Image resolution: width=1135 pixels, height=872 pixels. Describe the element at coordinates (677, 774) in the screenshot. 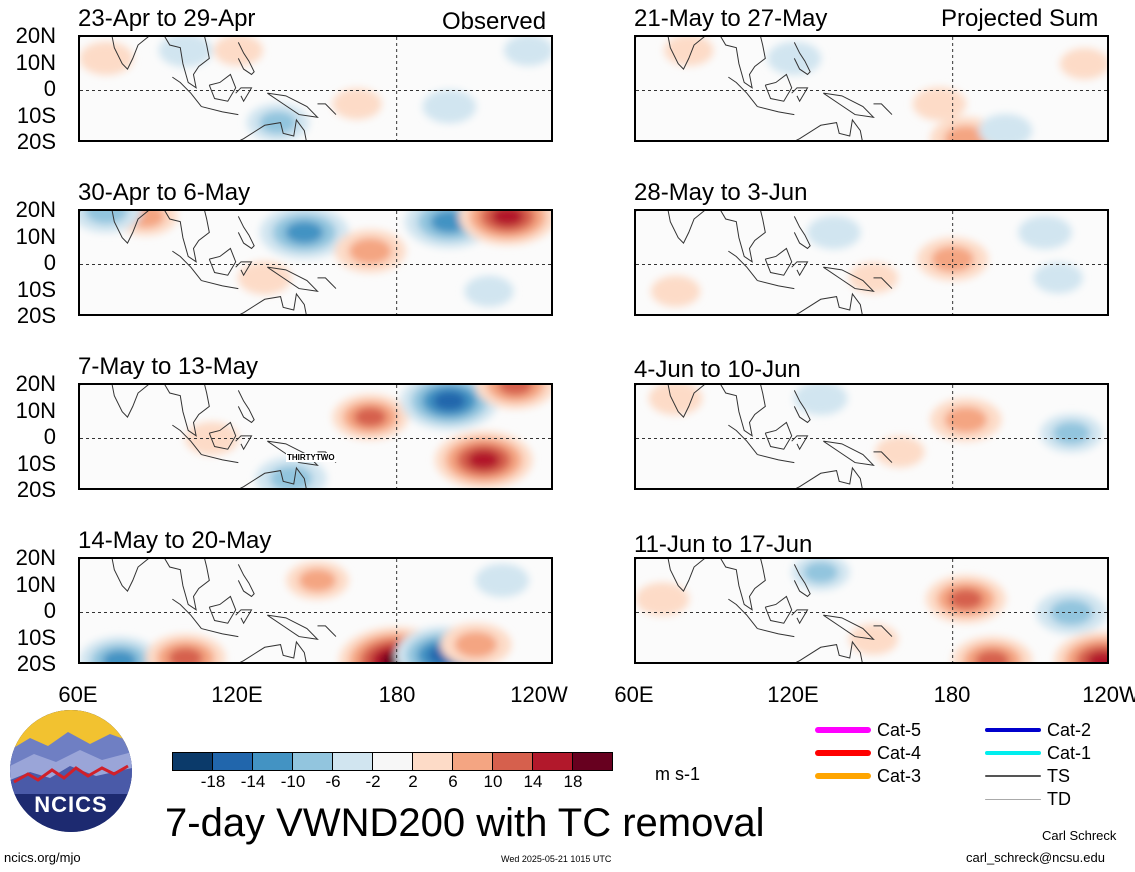

I see `colorbar-units: m s-1` at that location.